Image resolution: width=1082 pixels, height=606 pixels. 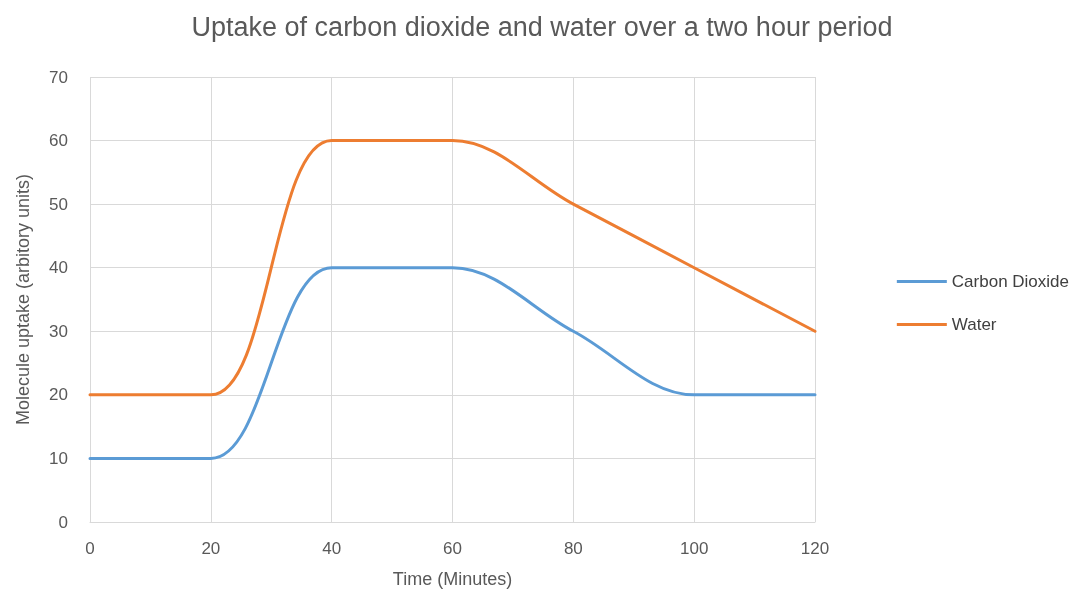 I want to click on x-tick-label: 0, so click(x=90, y=548).